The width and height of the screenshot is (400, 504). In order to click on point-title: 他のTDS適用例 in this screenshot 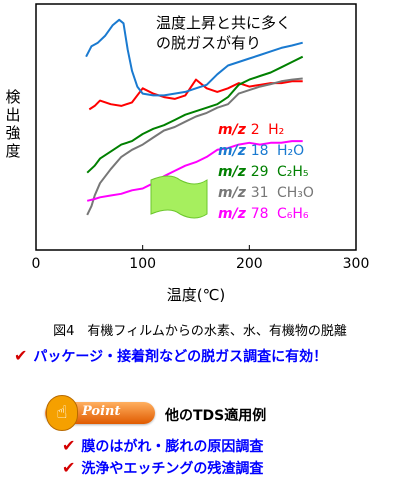, I will do `click(216, 416)`.